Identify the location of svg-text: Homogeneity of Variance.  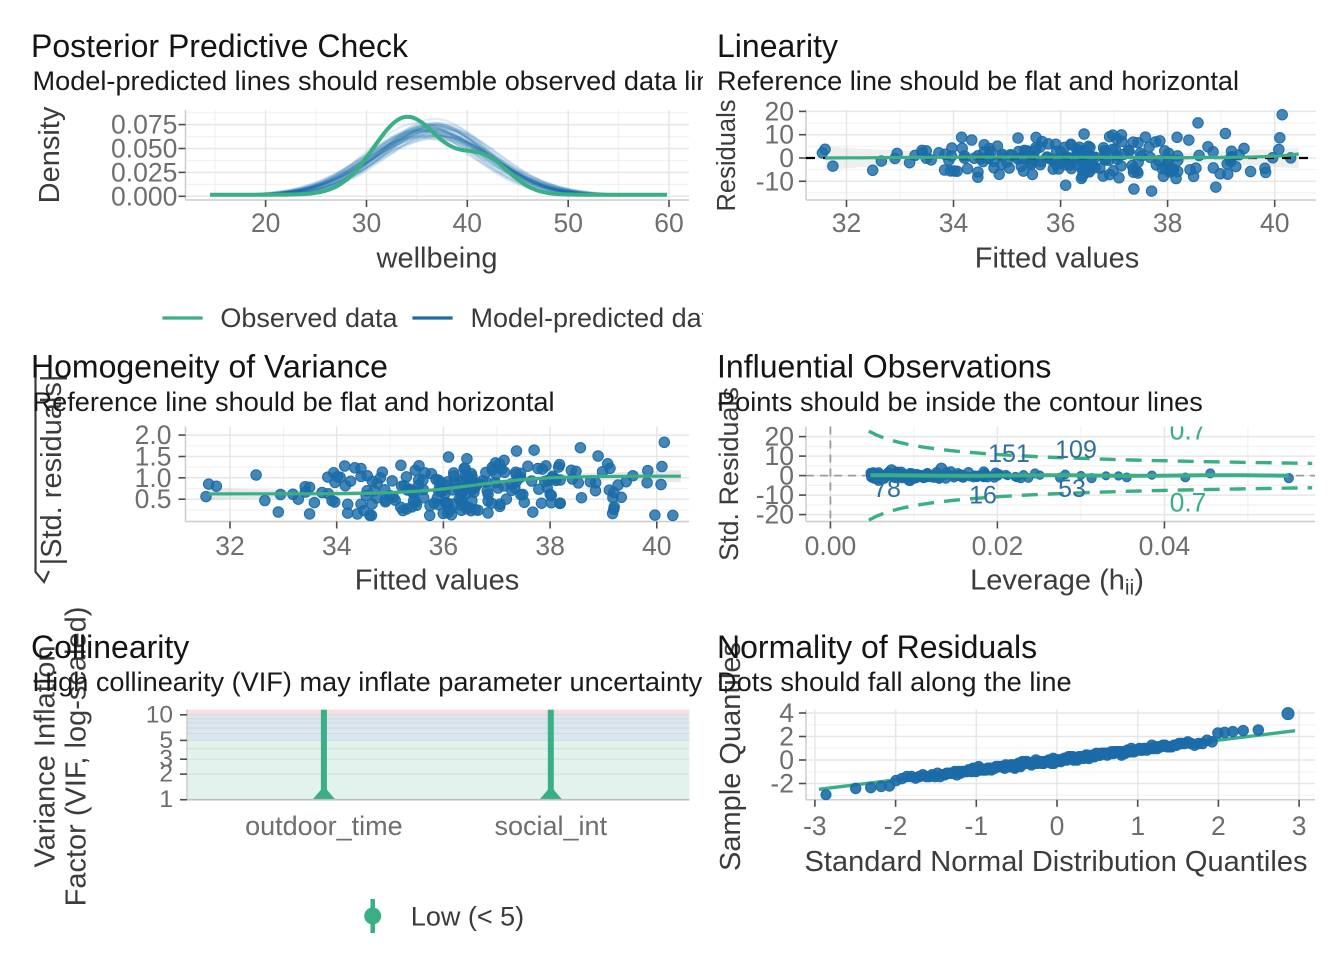
(209, 367).